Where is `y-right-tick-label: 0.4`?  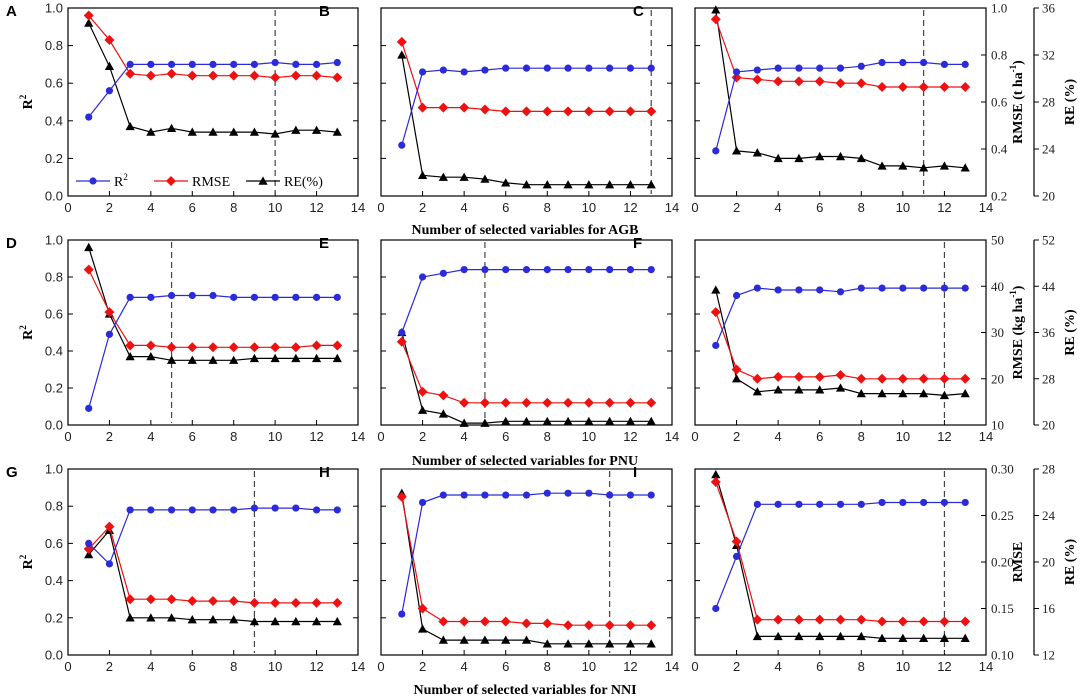 y-right-tick-label: 0.4 is located at coordinates (999, 149).